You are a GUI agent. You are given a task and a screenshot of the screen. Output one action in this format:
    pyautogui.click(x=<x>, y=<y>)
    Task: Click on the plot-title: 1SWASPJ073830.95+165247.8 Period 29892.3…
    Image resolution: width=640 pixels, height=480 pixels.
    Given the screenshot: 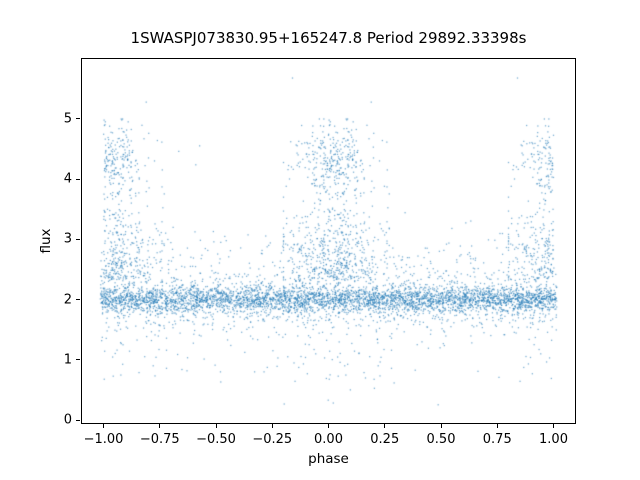 What is the action you would take?
    pyautogui.click(x=328, y=38)
    